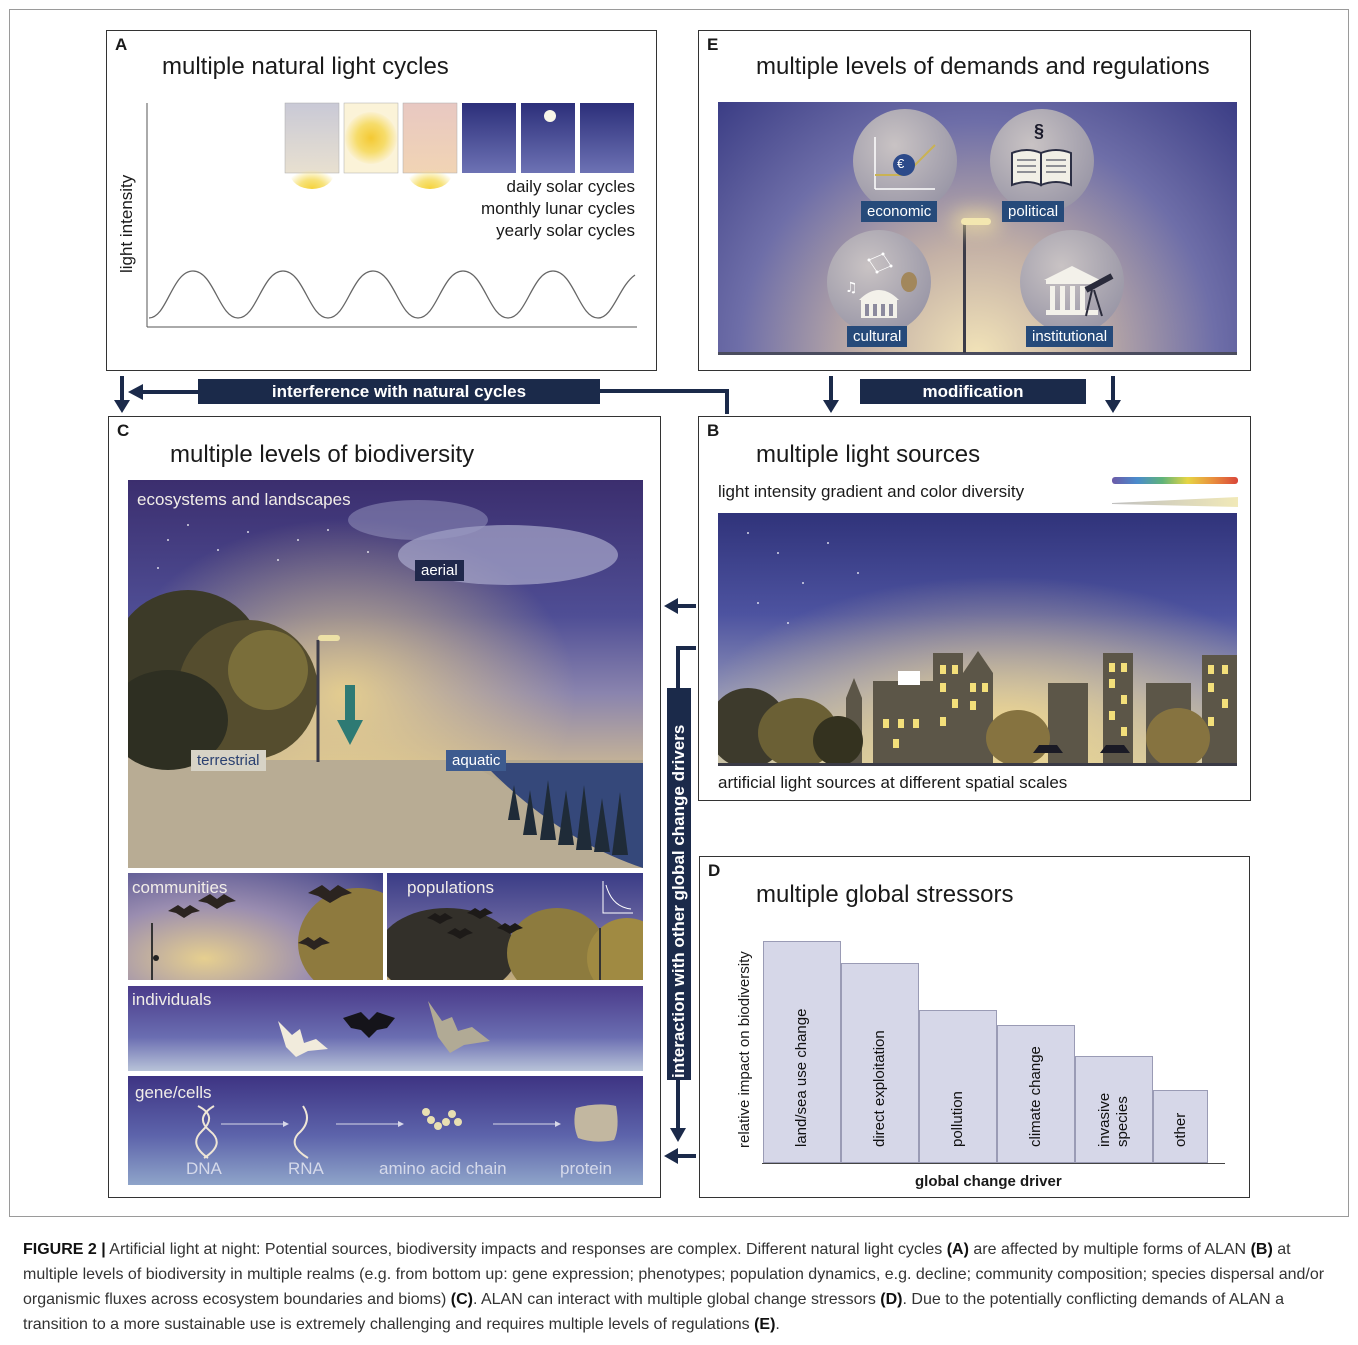 The image size is (1358, 1345). I want to click on cultural-tag: cultural, so click(877, 336).